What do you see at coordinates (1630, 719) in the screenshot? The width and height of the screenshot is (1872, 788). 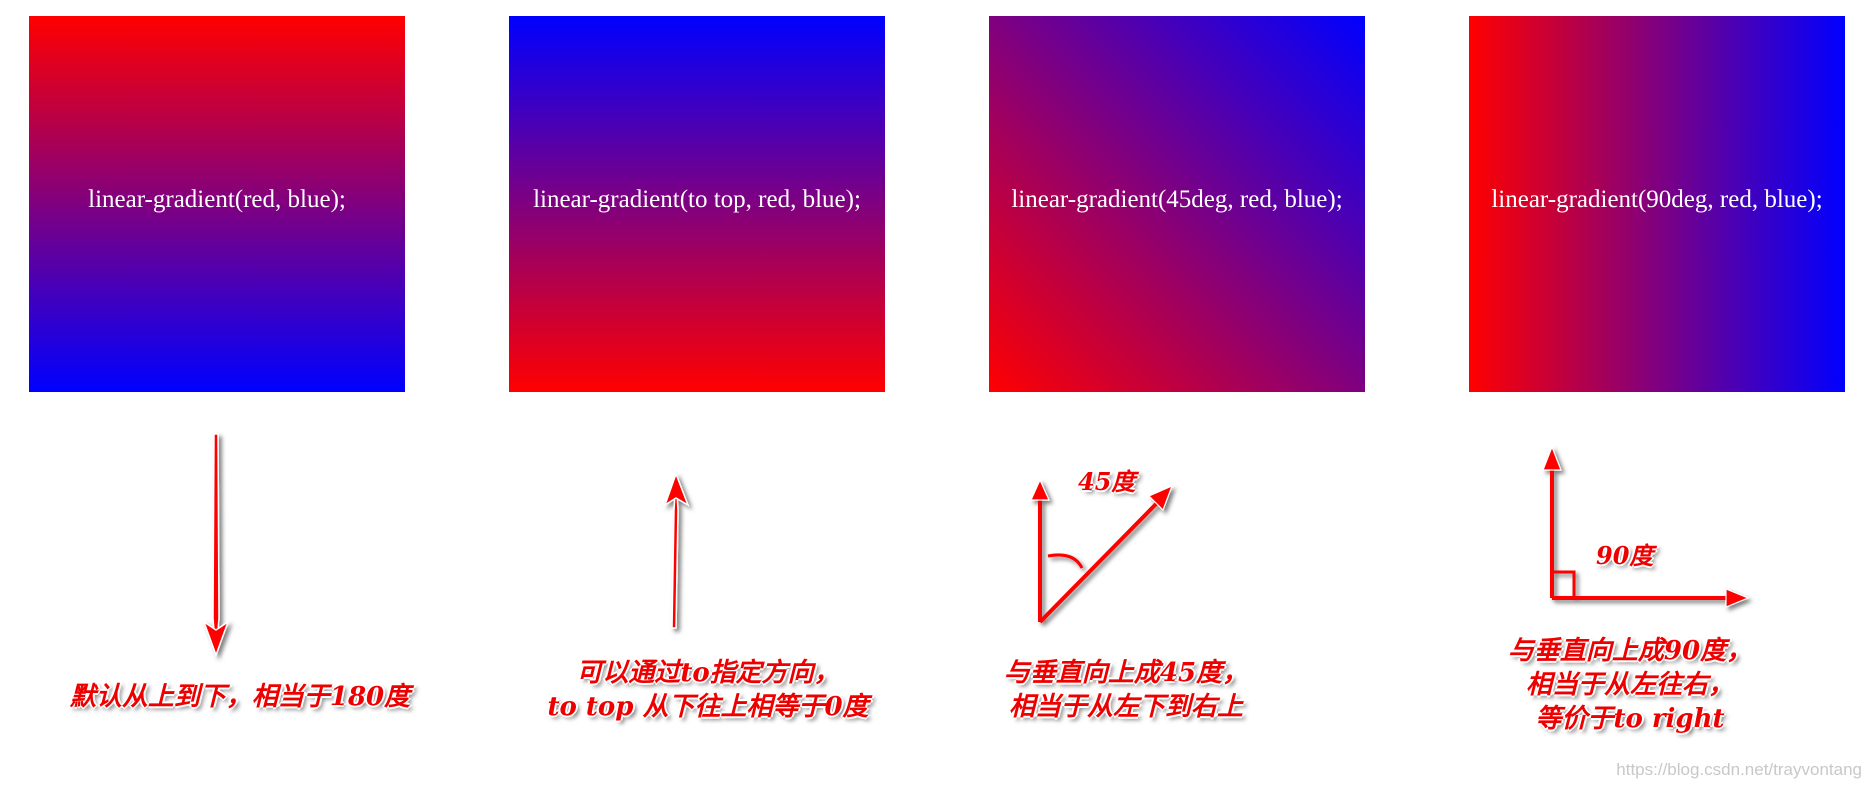 I see `caption-line: 等价于to right` at bounding box center [1630, 719].